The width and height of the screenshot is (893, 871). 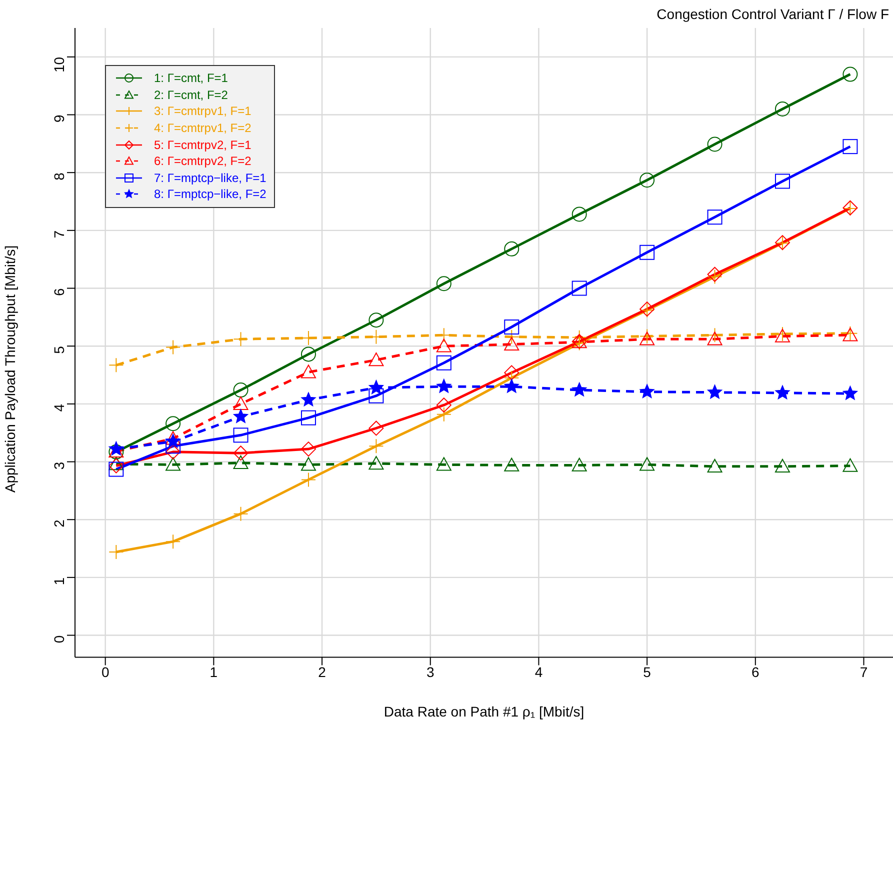 I want to click on y-tick-label: 9, so click(x=58, y=118).